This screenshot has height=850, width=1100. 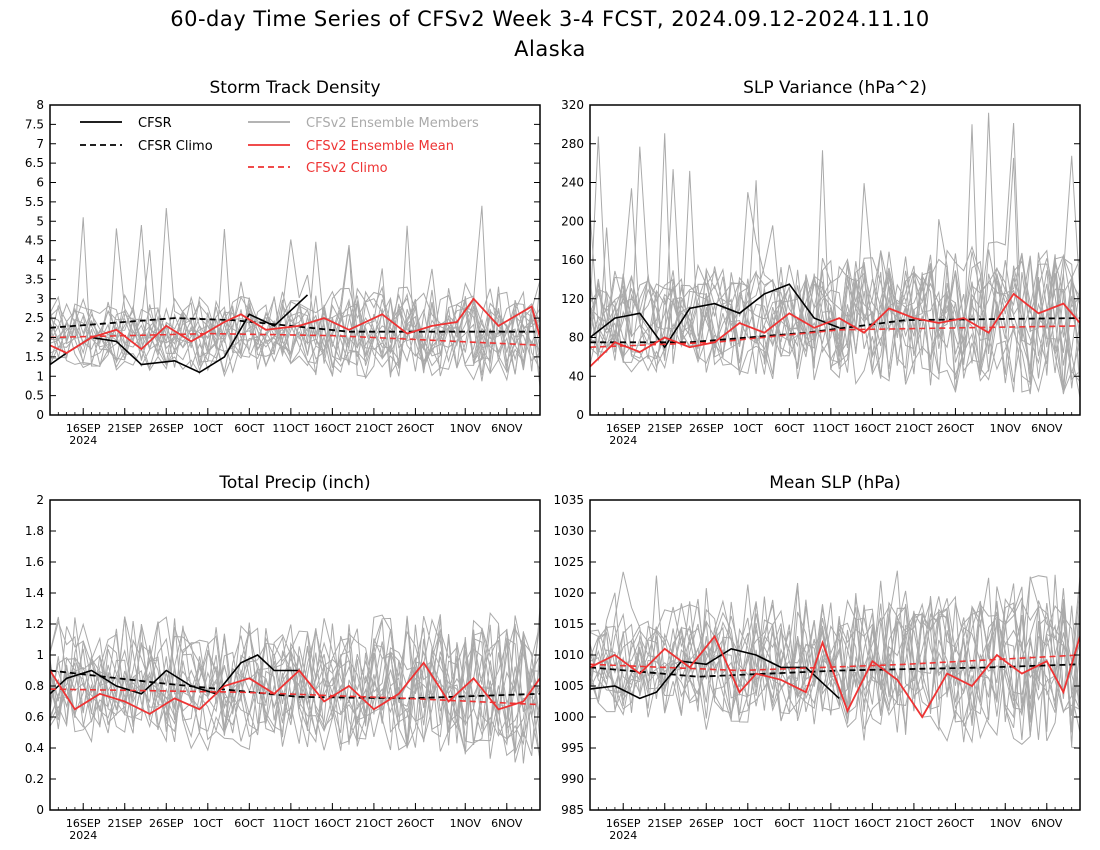 What do you see at coordinates (392, 123) in the screenshot?
I see `legend-label-members: CFSv2 Ensemble Members` at bounding box center [392, 123].